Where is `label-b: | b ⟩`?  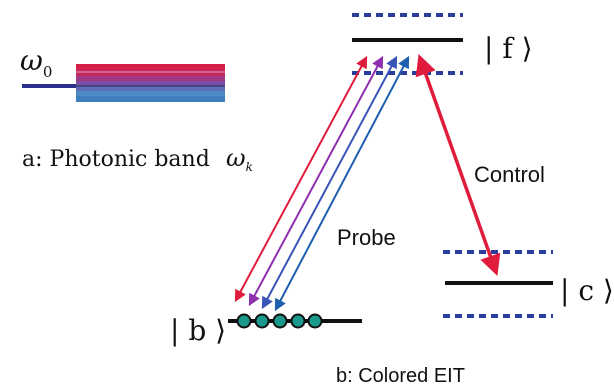 label-b: | b ⟩ is located at coordinates (198, 330).